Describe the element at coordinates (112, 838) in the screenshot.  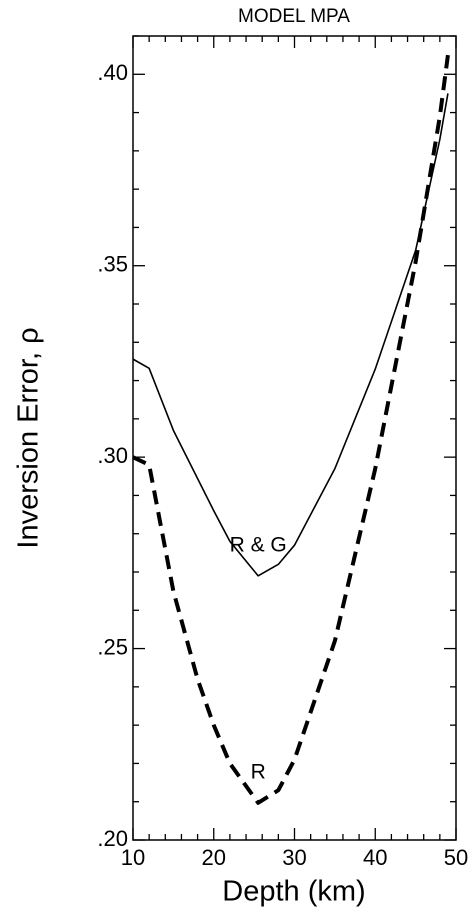
I see `y-tick-label: .20` at that location.